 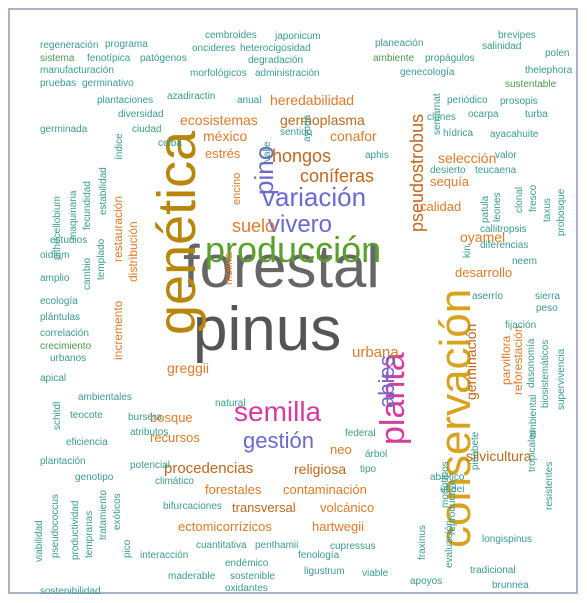 I want to click on word: prosopis, so click(x=519, y=101).